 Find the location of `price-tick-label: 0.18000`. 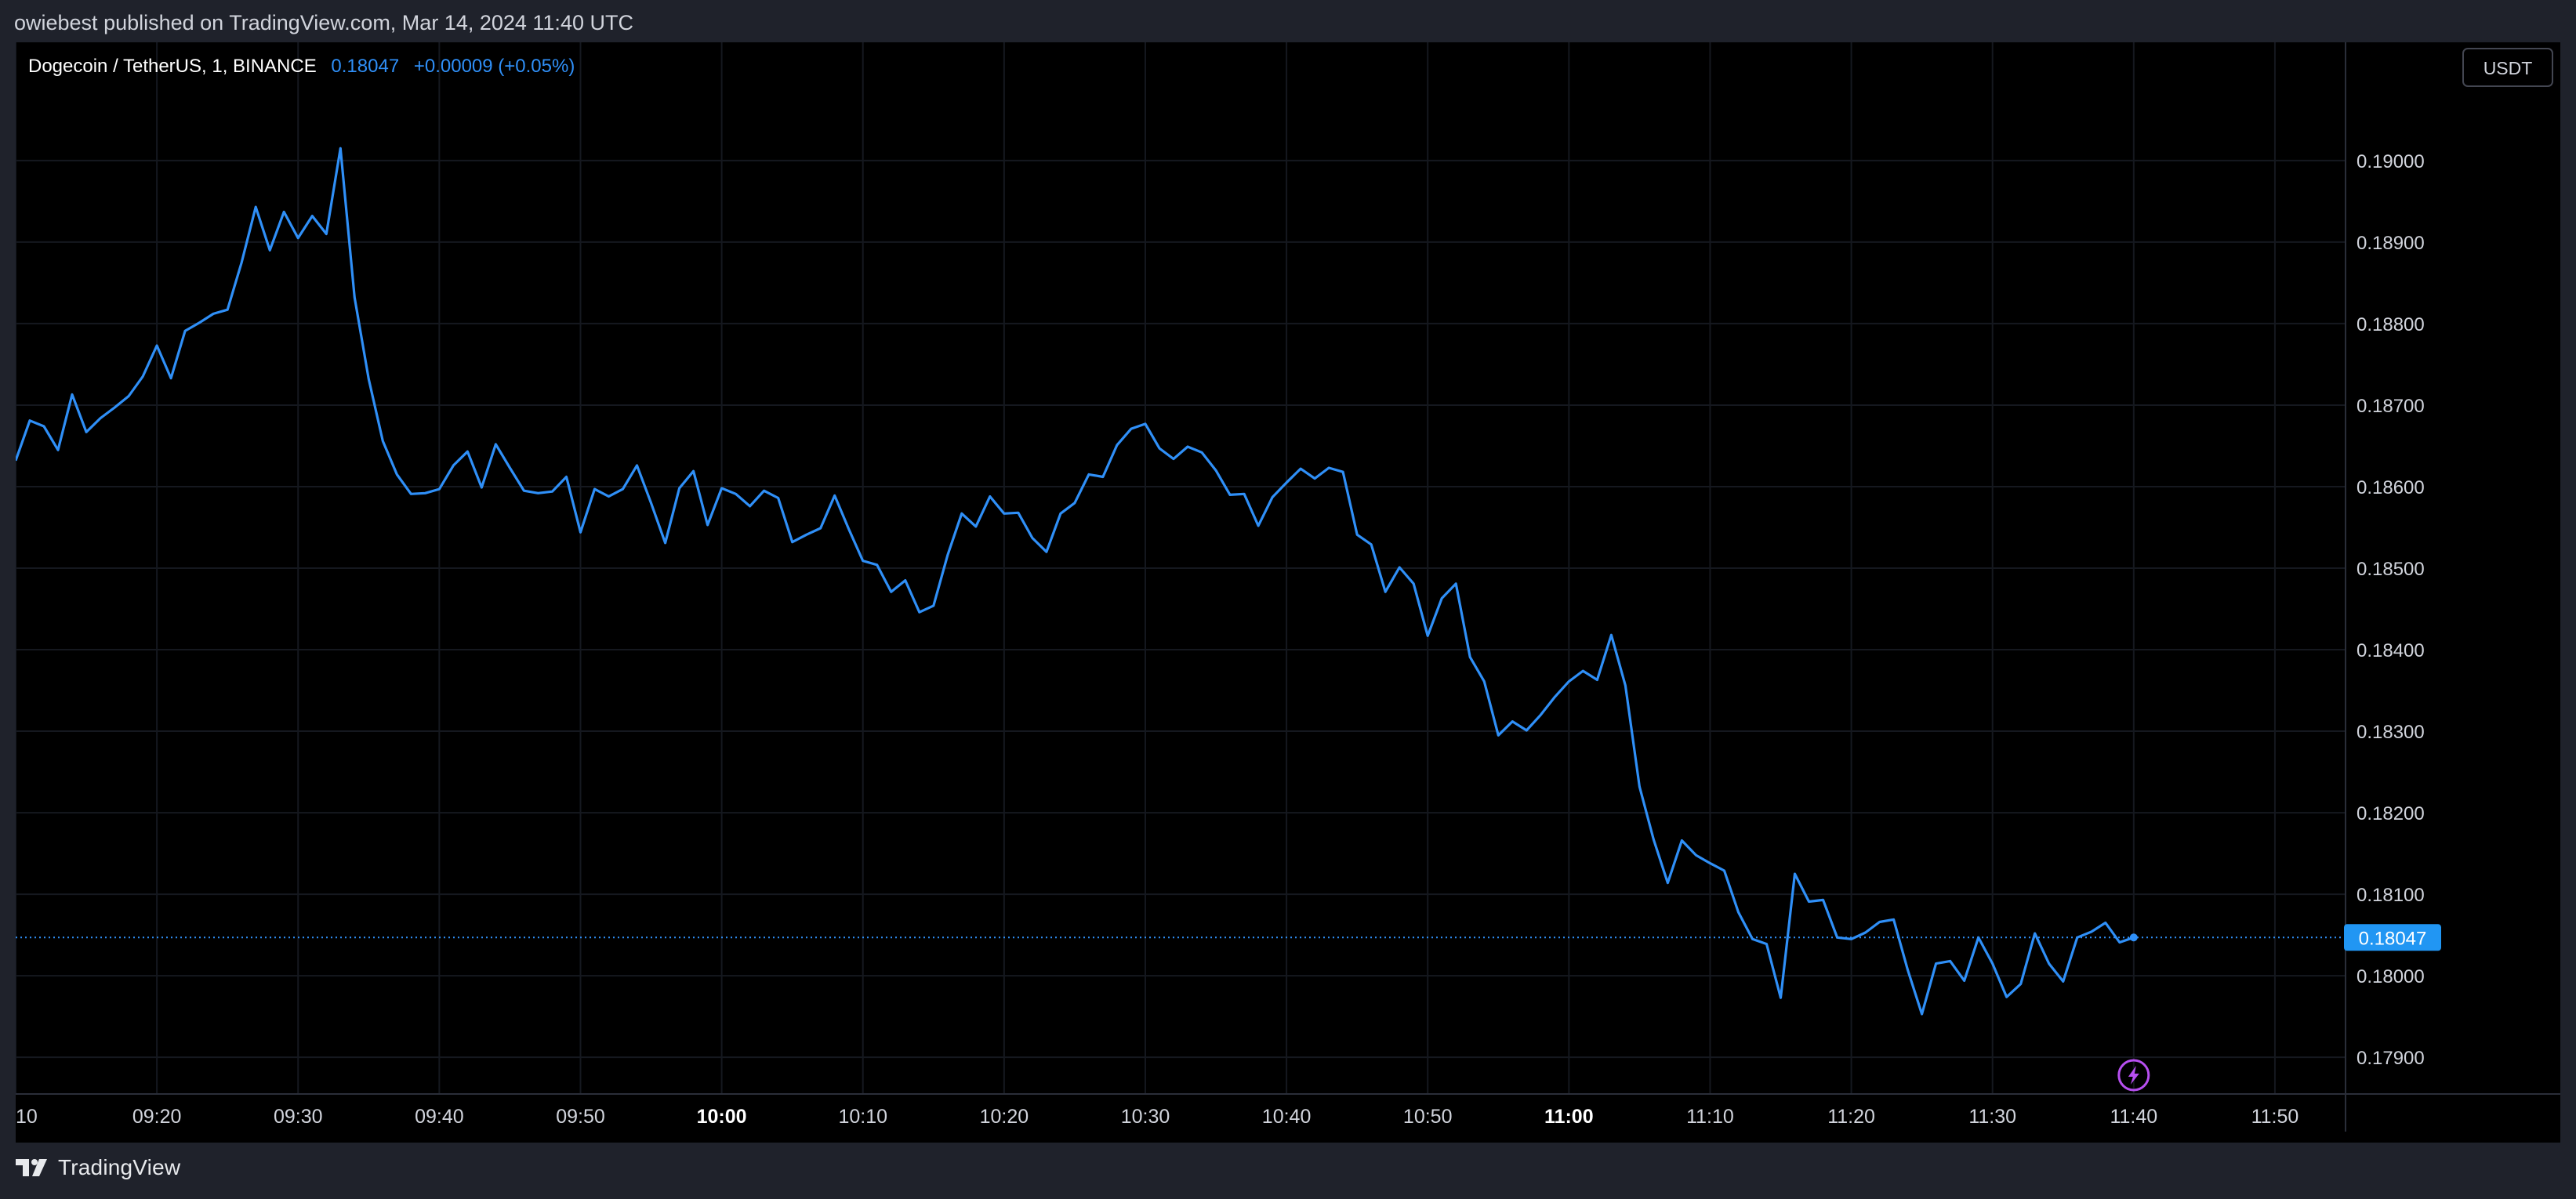

price-tick-label: 0.18000 is located at coordinates (2390, 977).